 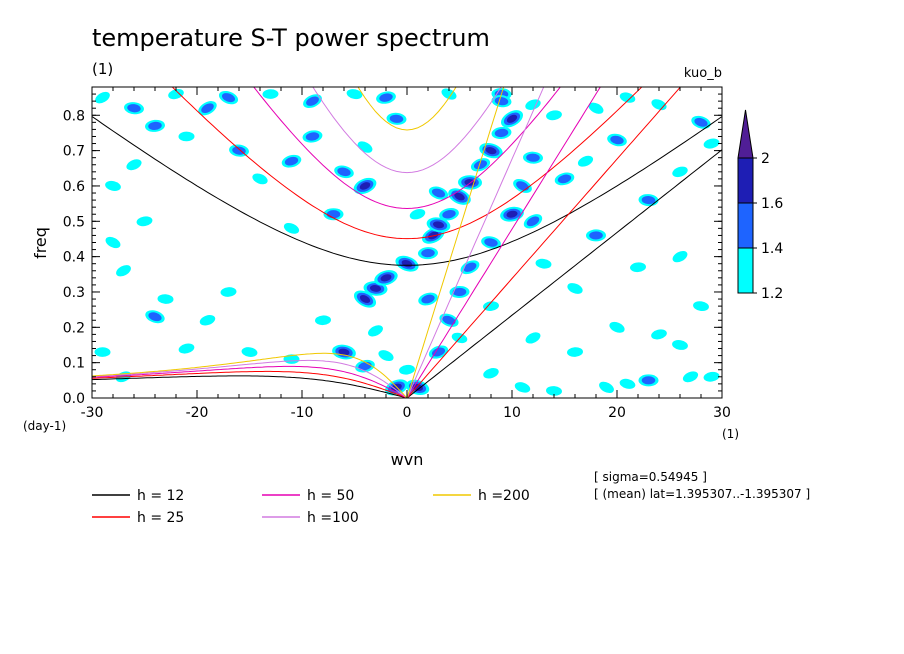 I want to click on x-axis-unit: (1), so click(x=730, y=434).